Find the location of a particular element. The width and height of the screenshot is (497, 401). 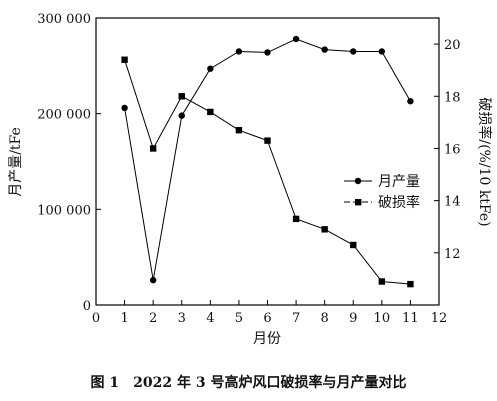

x-tick-label: 4 is located at coordinates (210, 318).